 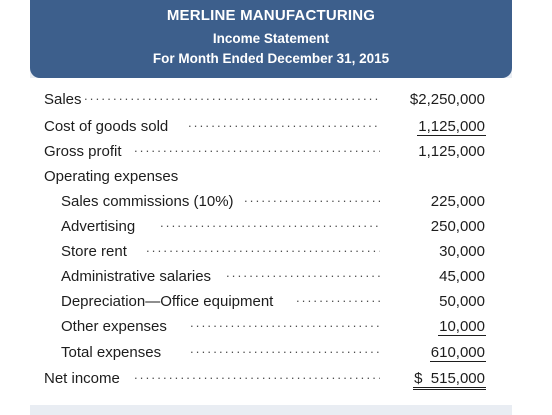 I want to click on line-label: Gross profit, so click(x=83, y=151).